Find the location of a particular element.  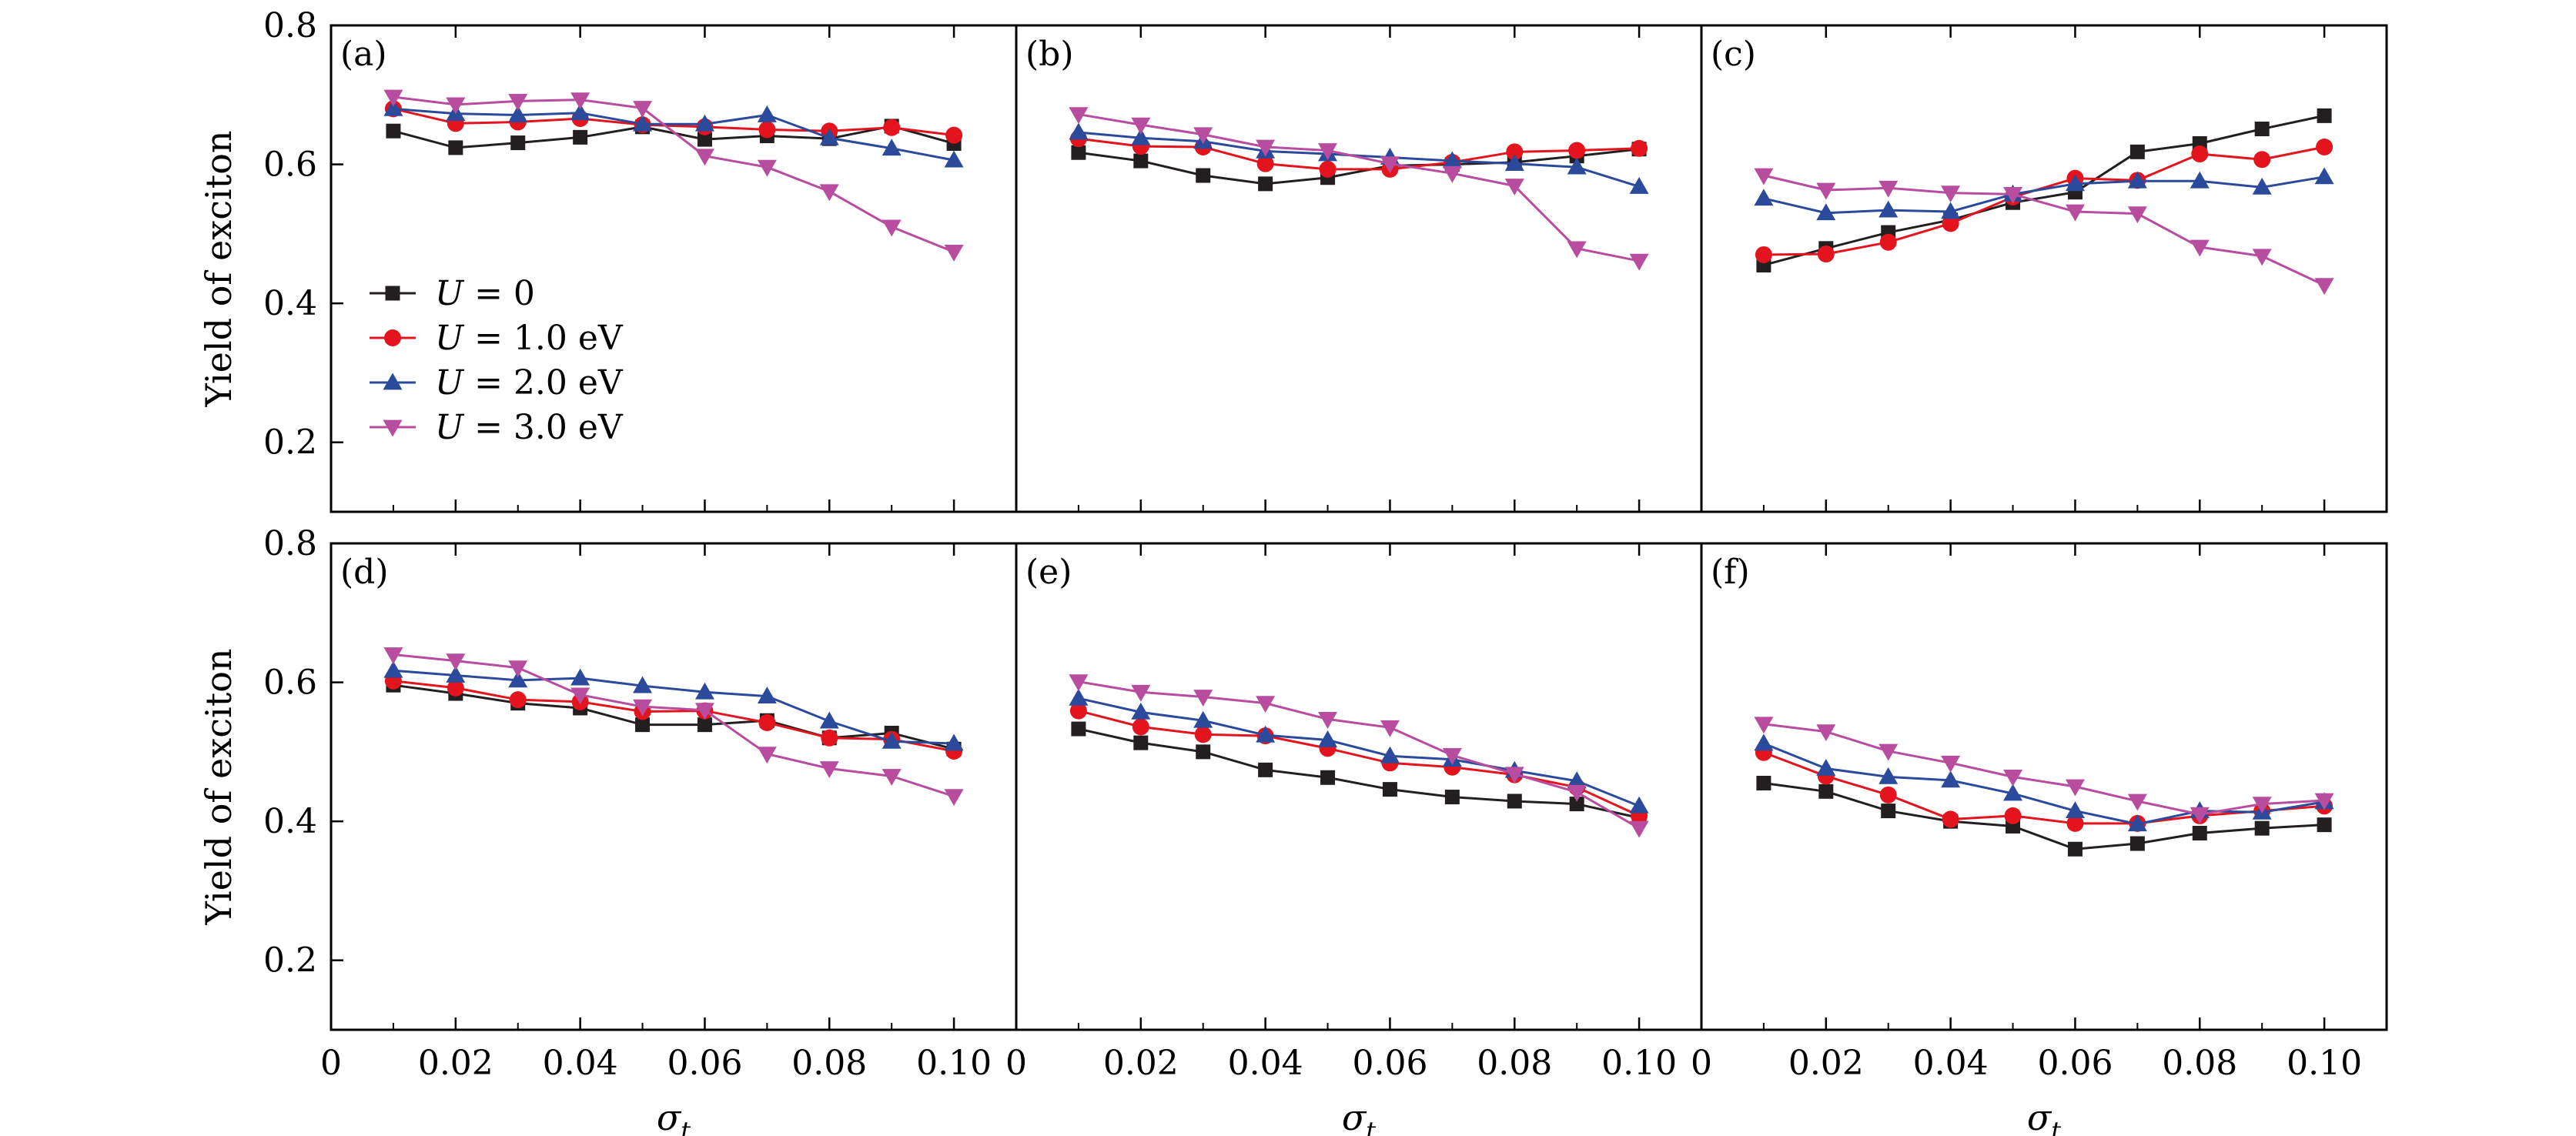

series-u-2-0-ev is located at coordinates (673, 133).